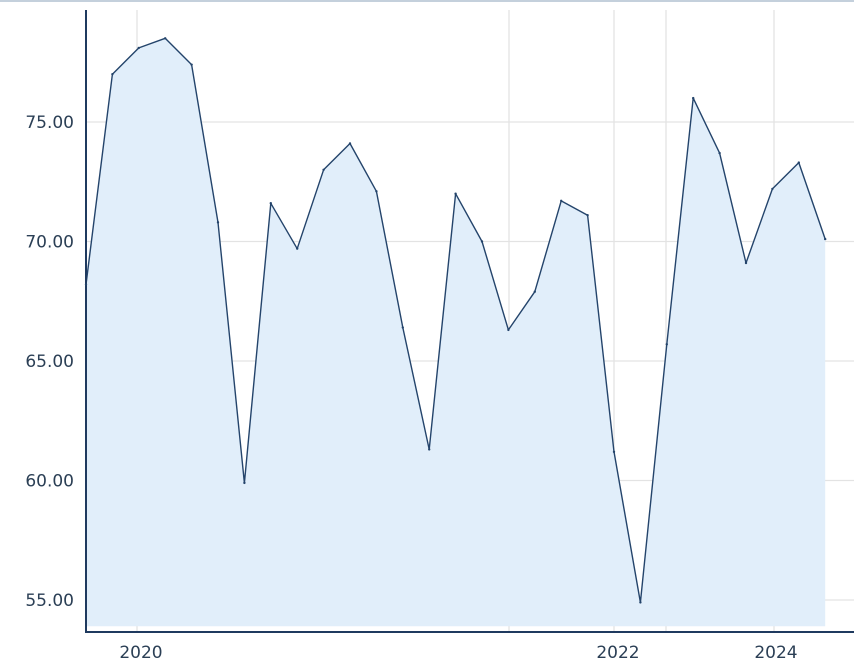  What do you see at coordinates (49, 243) in the screenshot?
I see `y-tick-label: 70.00` at bounding box center [49, 243].